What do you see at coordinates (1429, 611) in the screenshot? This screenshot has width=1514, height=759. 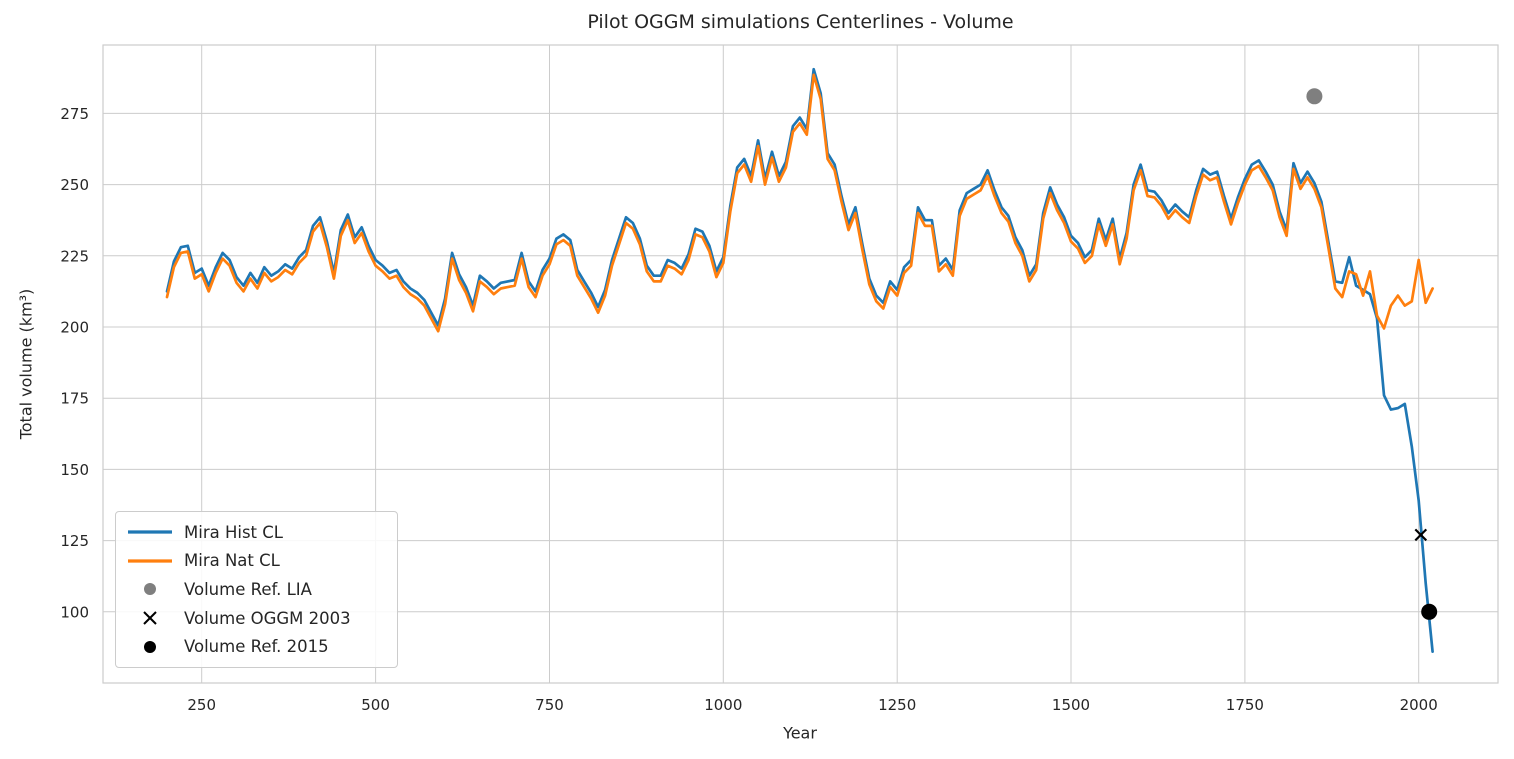 I see `marker-volume-ref-2015` at bounding box center [1429, 611].